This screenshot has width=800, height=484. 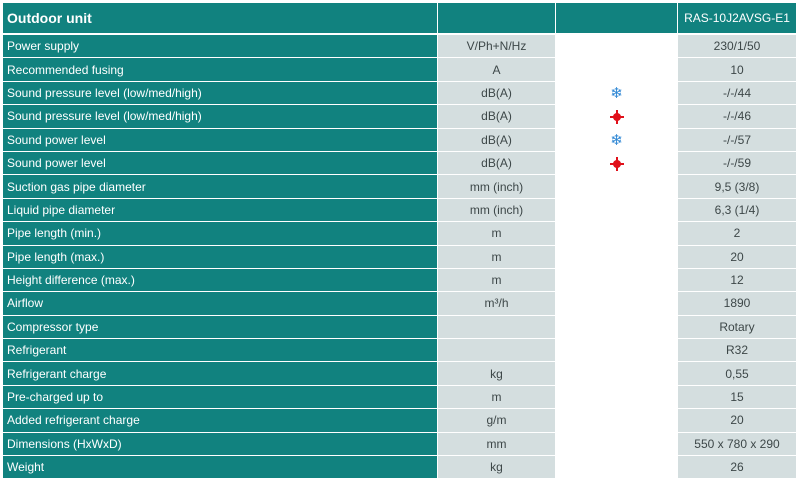 What do you see at coordinates (220, 351) in the screenshot?
I see `spec-label: Refrigerant` at bounding box center [220, 351].